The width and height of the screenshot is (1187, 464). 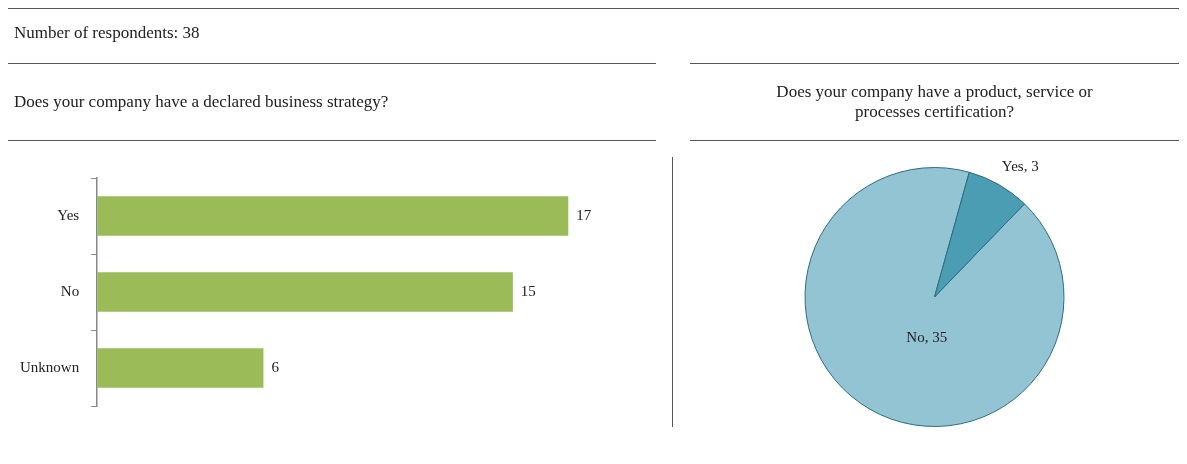 What do you see at coordinates (107, 32) in the screenshot?
I see `text: Number of respondents: 38` at bounding box center [107, 32].